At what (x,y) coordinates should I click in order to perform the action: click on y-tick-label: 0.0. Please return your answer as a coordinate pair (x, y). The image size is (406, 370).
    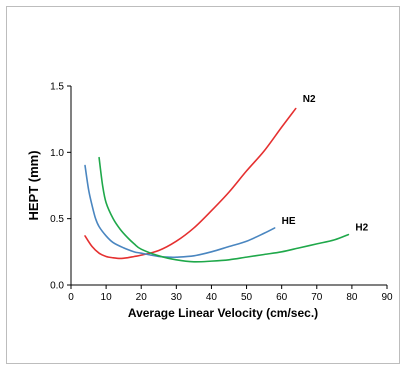
    Looking at the image, I should click on (57, 286).